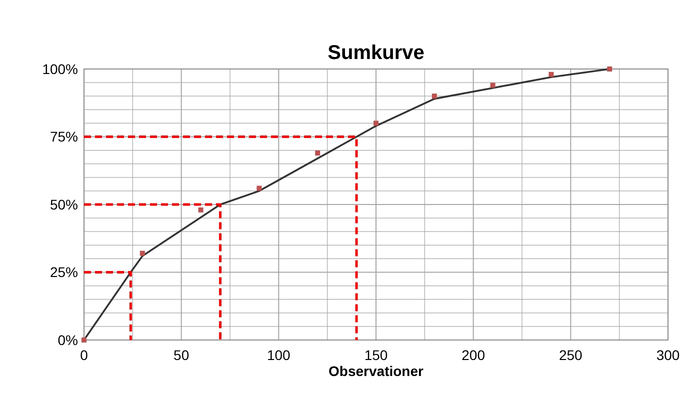 The width and height of the screenshot is (695, 403). What do you see at coordinates (376, 371) in the screenshot?
I see `x-axis-title: Observationer` at bounding box center [376, 371].